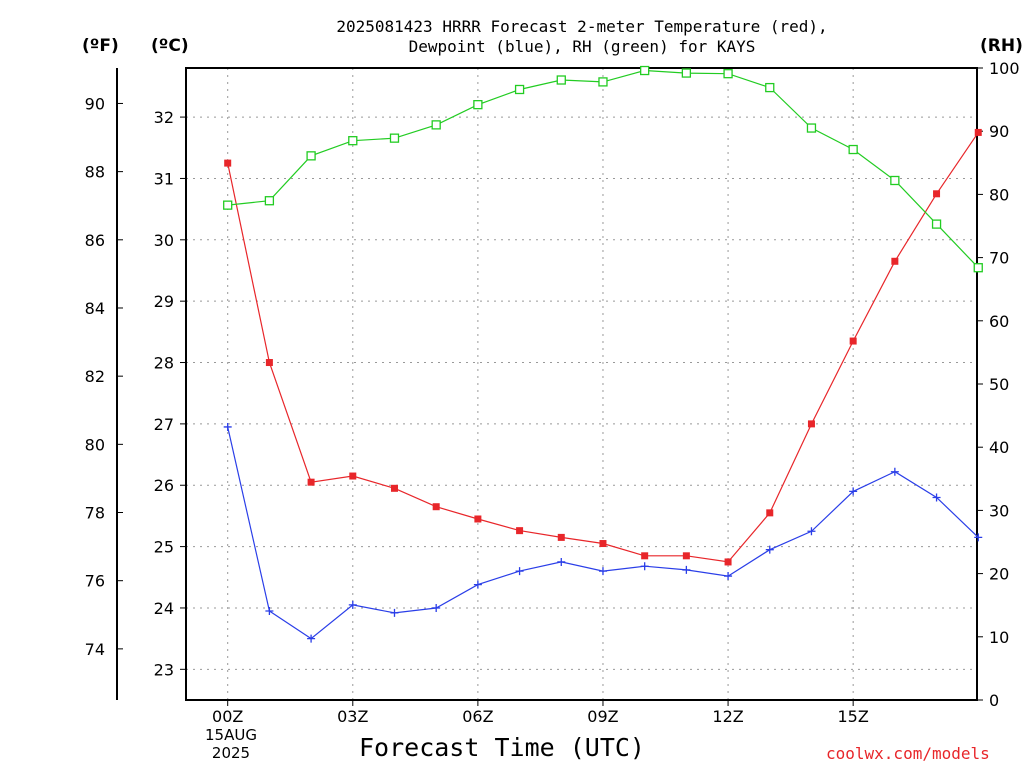 This screenshot has height=768, width=1024. What do you see at coordinates (164, 669) in the screenshot?
I see `celsius-tick-label: 23` at bounding box center [164, 669].